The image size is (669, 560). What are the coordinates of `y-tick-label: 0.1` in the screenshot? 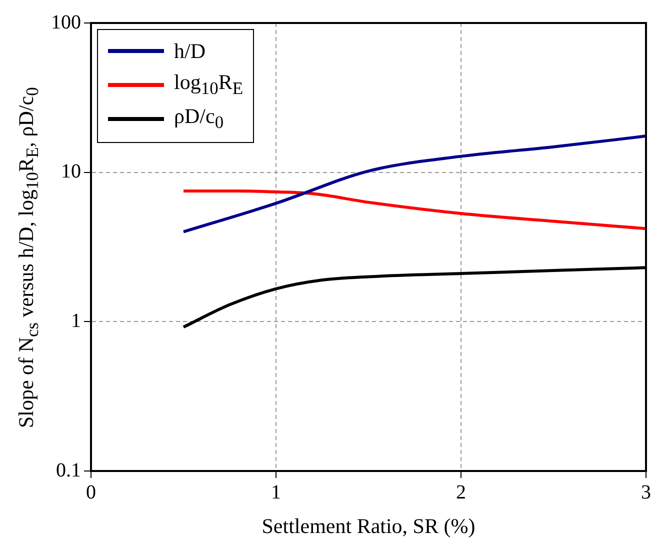 It's located at (68, 470).